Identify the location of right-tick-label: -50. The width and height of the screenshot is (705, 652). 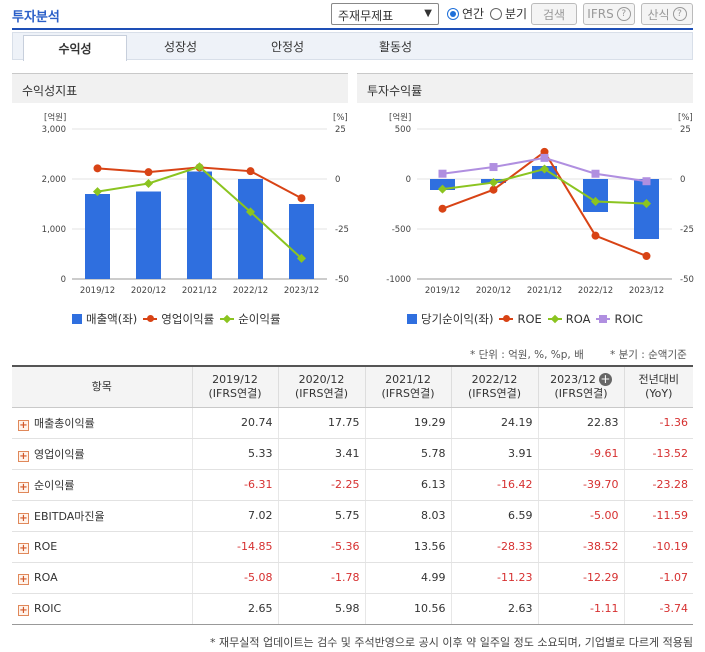
(342, 280).